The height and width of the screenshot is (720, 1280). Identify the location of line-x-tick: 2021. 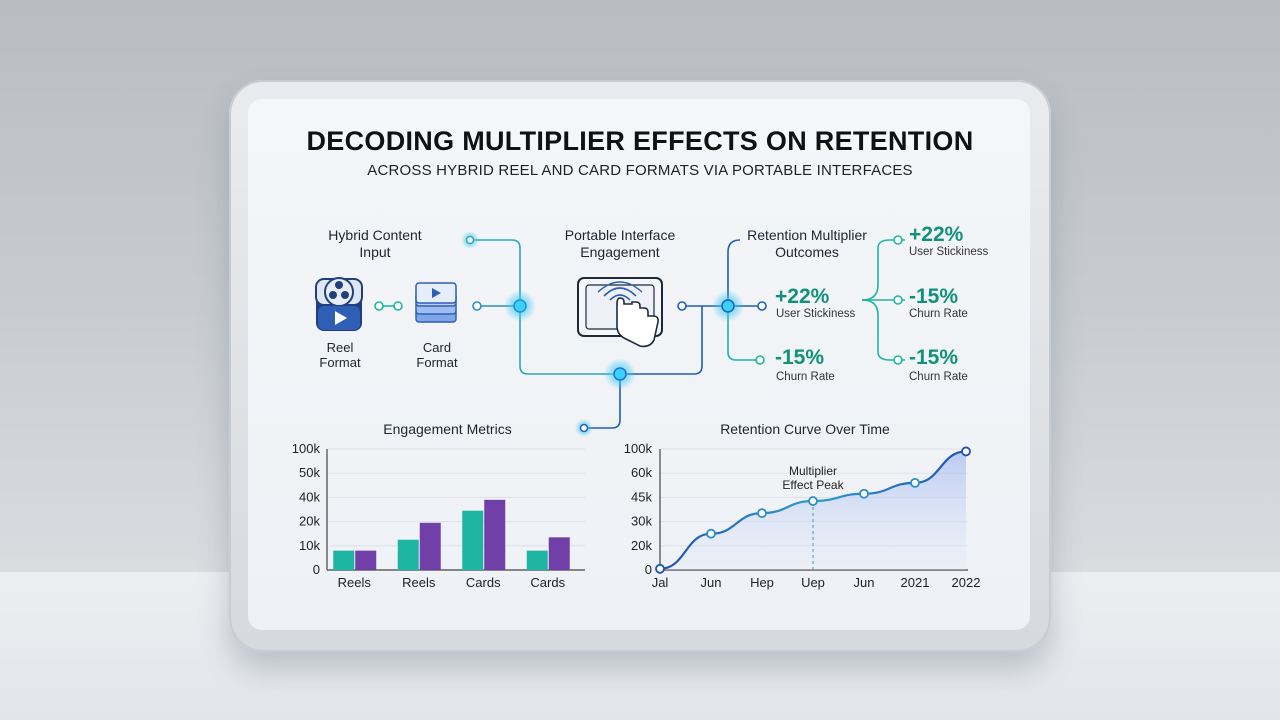
(915, 582).